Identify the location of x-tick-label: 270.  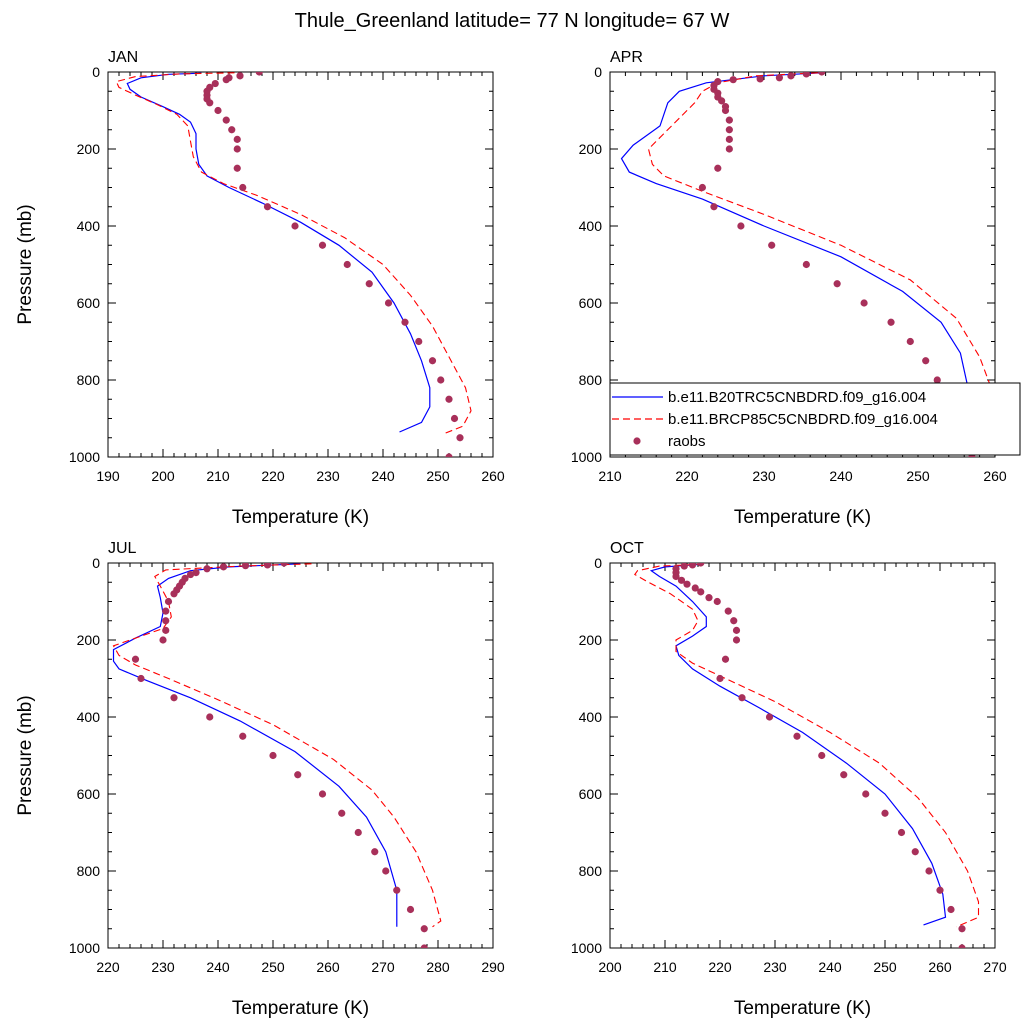
(995, 967).